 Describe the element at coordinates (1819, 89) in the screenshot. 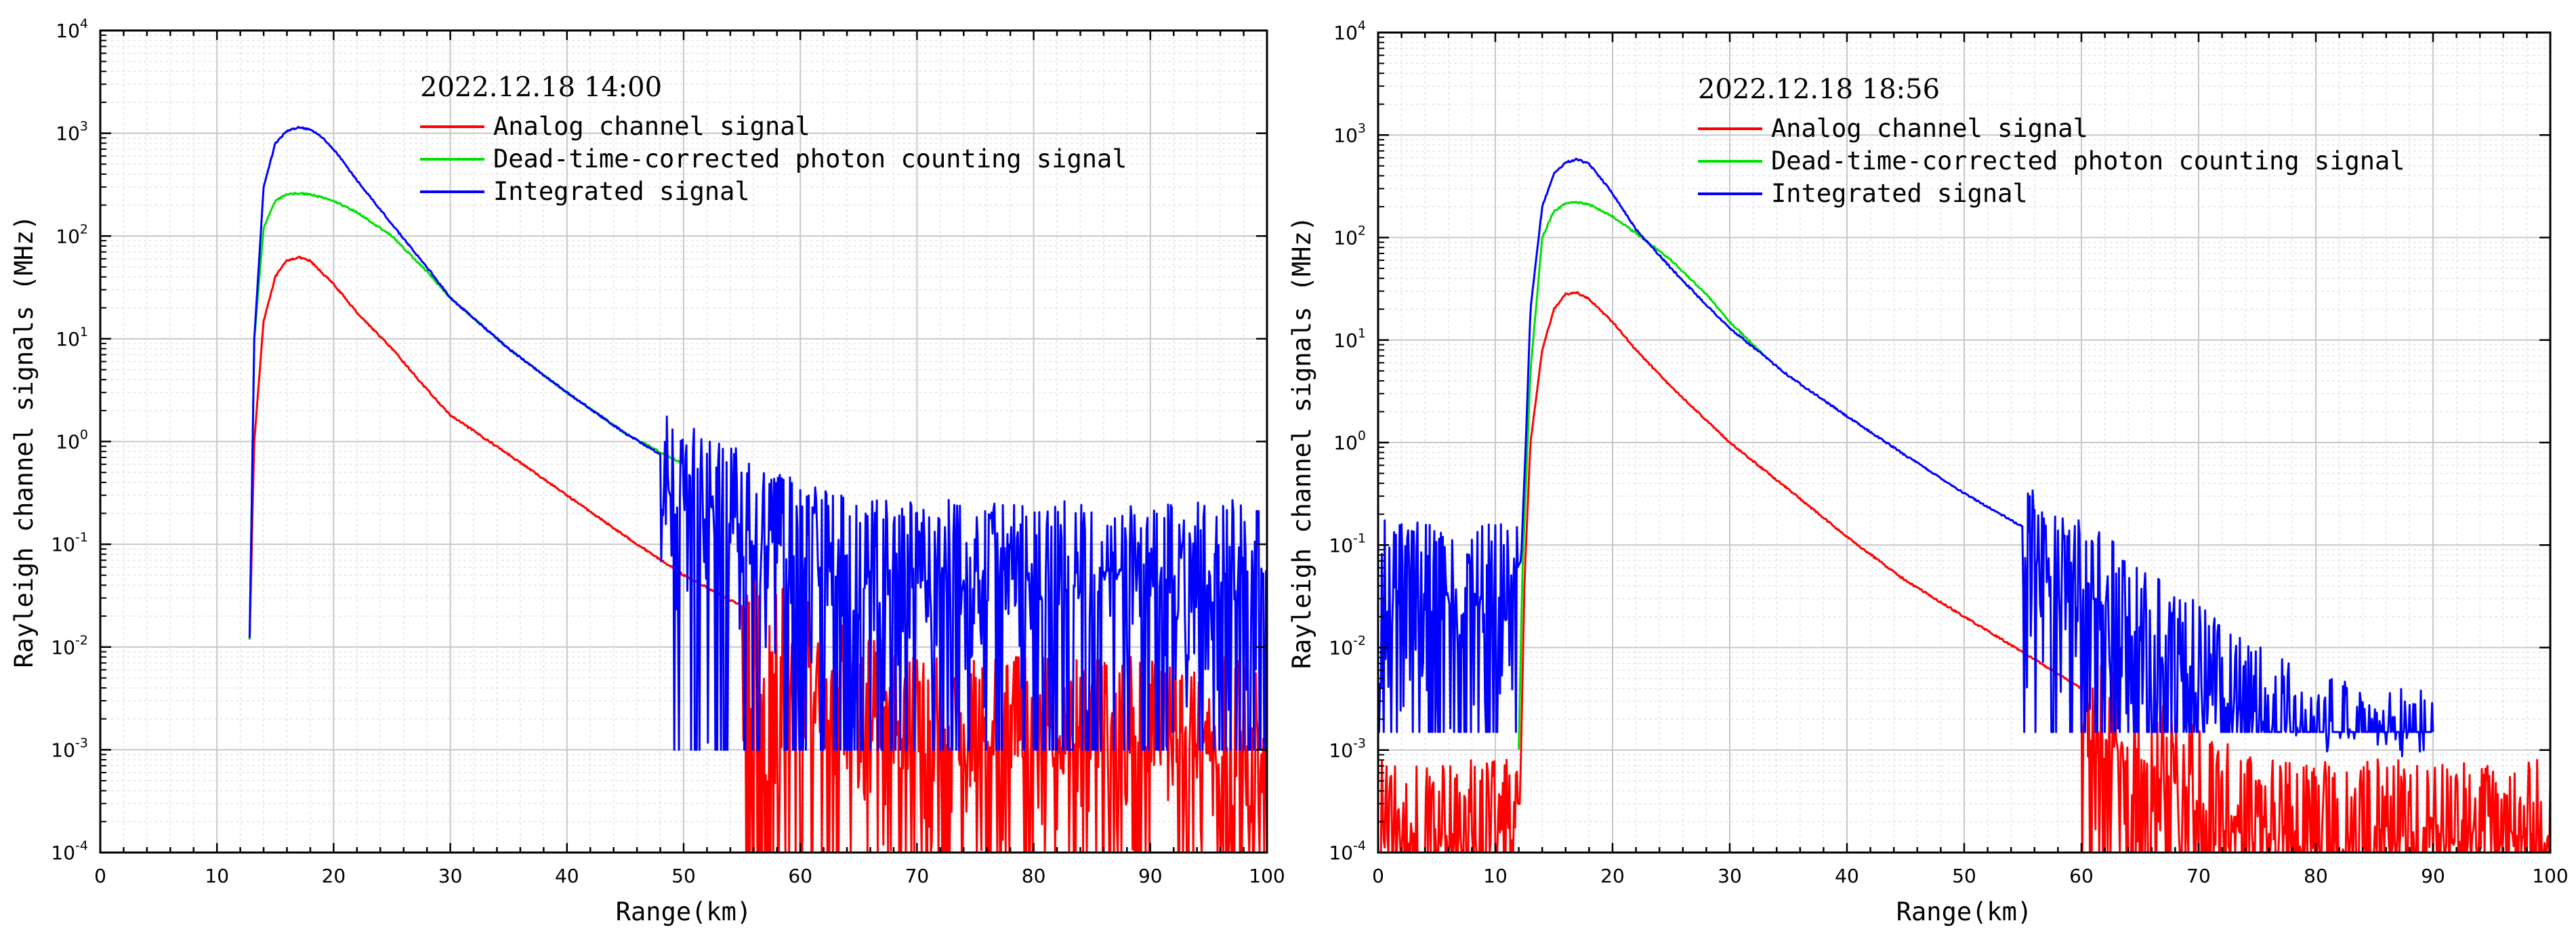

I see `chart-title: 2022.12.18 18:56` at that location.